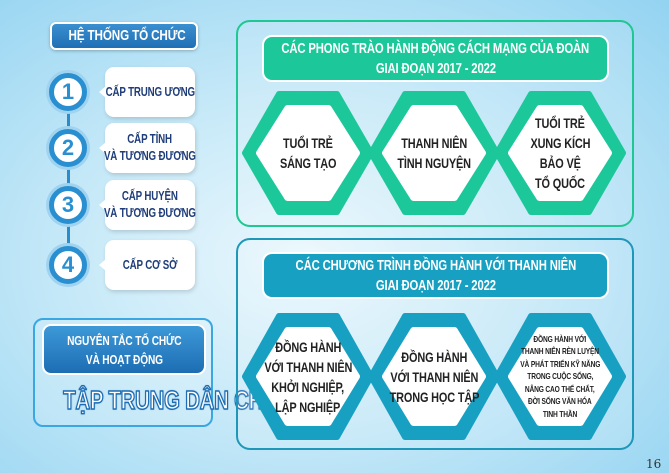 This screenshot has width=669, height=473. I want to click on hexagon-text: ĐỒNG HÀNH VỚI THANH NIÊN TRONG HỌC TẬP, so click(434, 376).